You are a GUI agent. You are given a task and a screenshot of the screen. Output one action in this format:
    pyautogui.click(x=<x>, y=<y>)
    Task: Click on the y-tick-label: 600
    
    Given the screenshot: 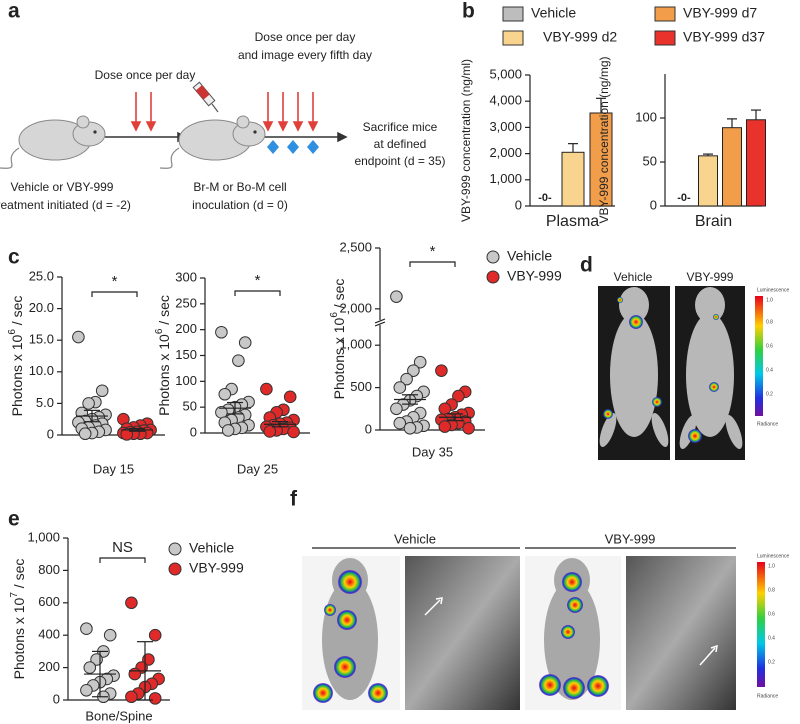 What is the action you would take?
    pyautogui.click(x=49, y=601)
    